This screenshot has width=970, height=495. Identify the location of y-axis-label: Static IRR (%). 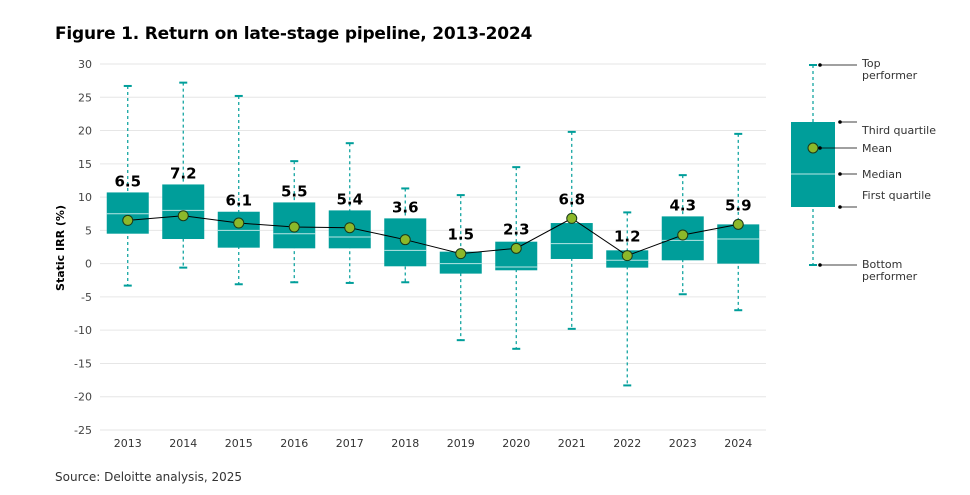
(60, 248).